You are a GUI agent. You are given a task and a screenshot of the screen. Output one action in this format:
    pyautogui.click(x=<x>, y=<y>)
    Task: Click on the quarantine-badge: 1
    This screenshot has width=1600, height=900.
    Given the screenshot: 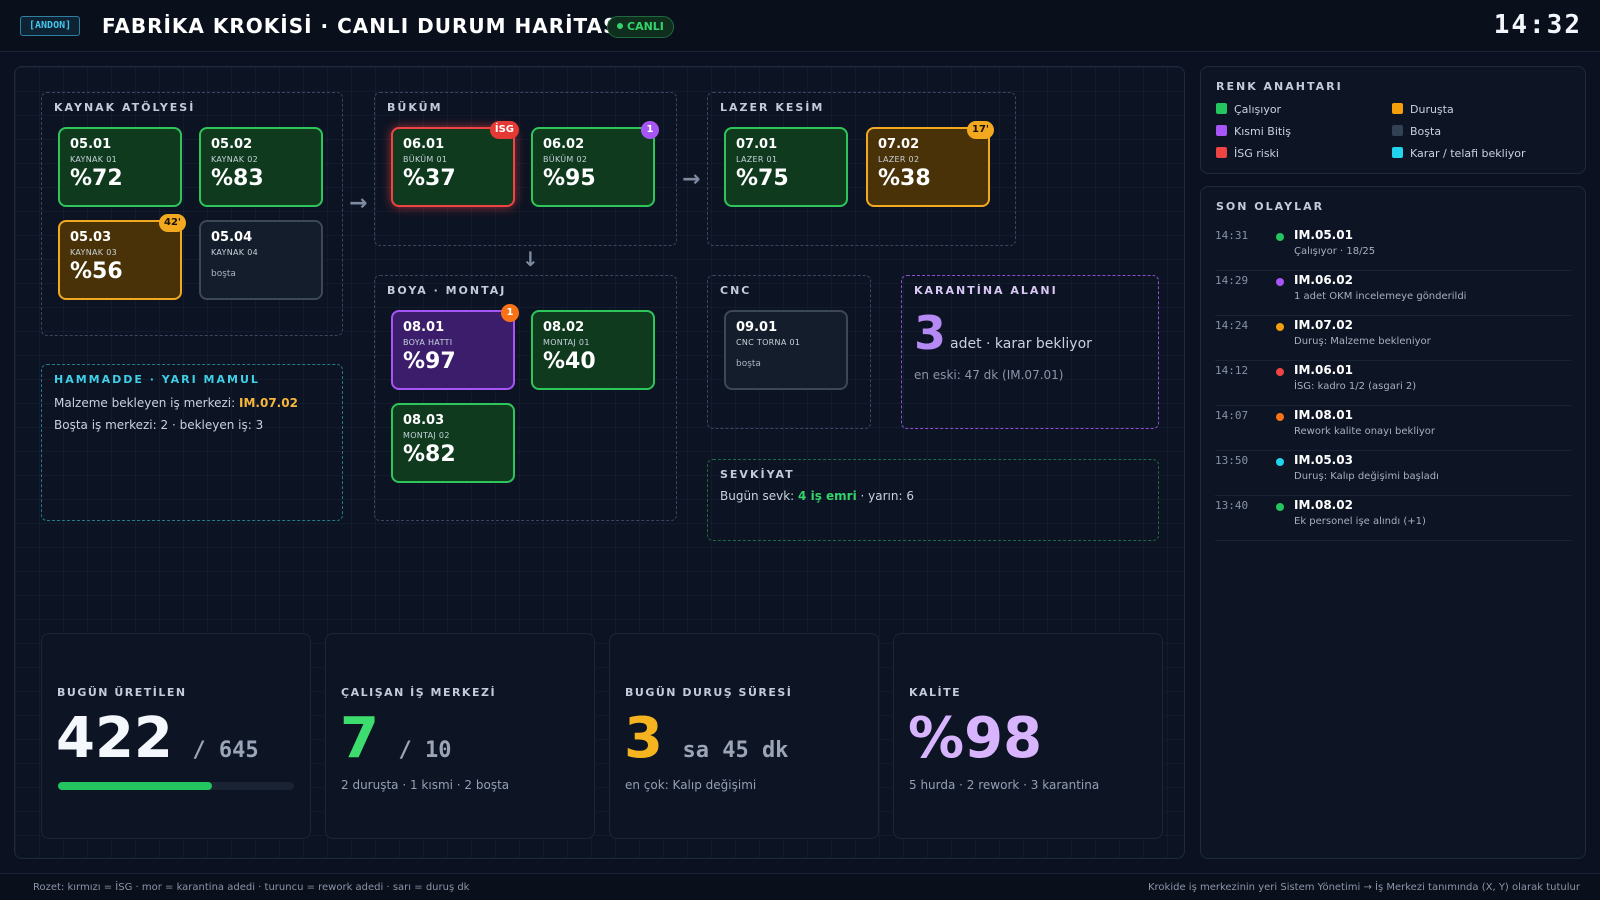 What is the action you would take?
    pyautogui.click(x=650, y=130)
    